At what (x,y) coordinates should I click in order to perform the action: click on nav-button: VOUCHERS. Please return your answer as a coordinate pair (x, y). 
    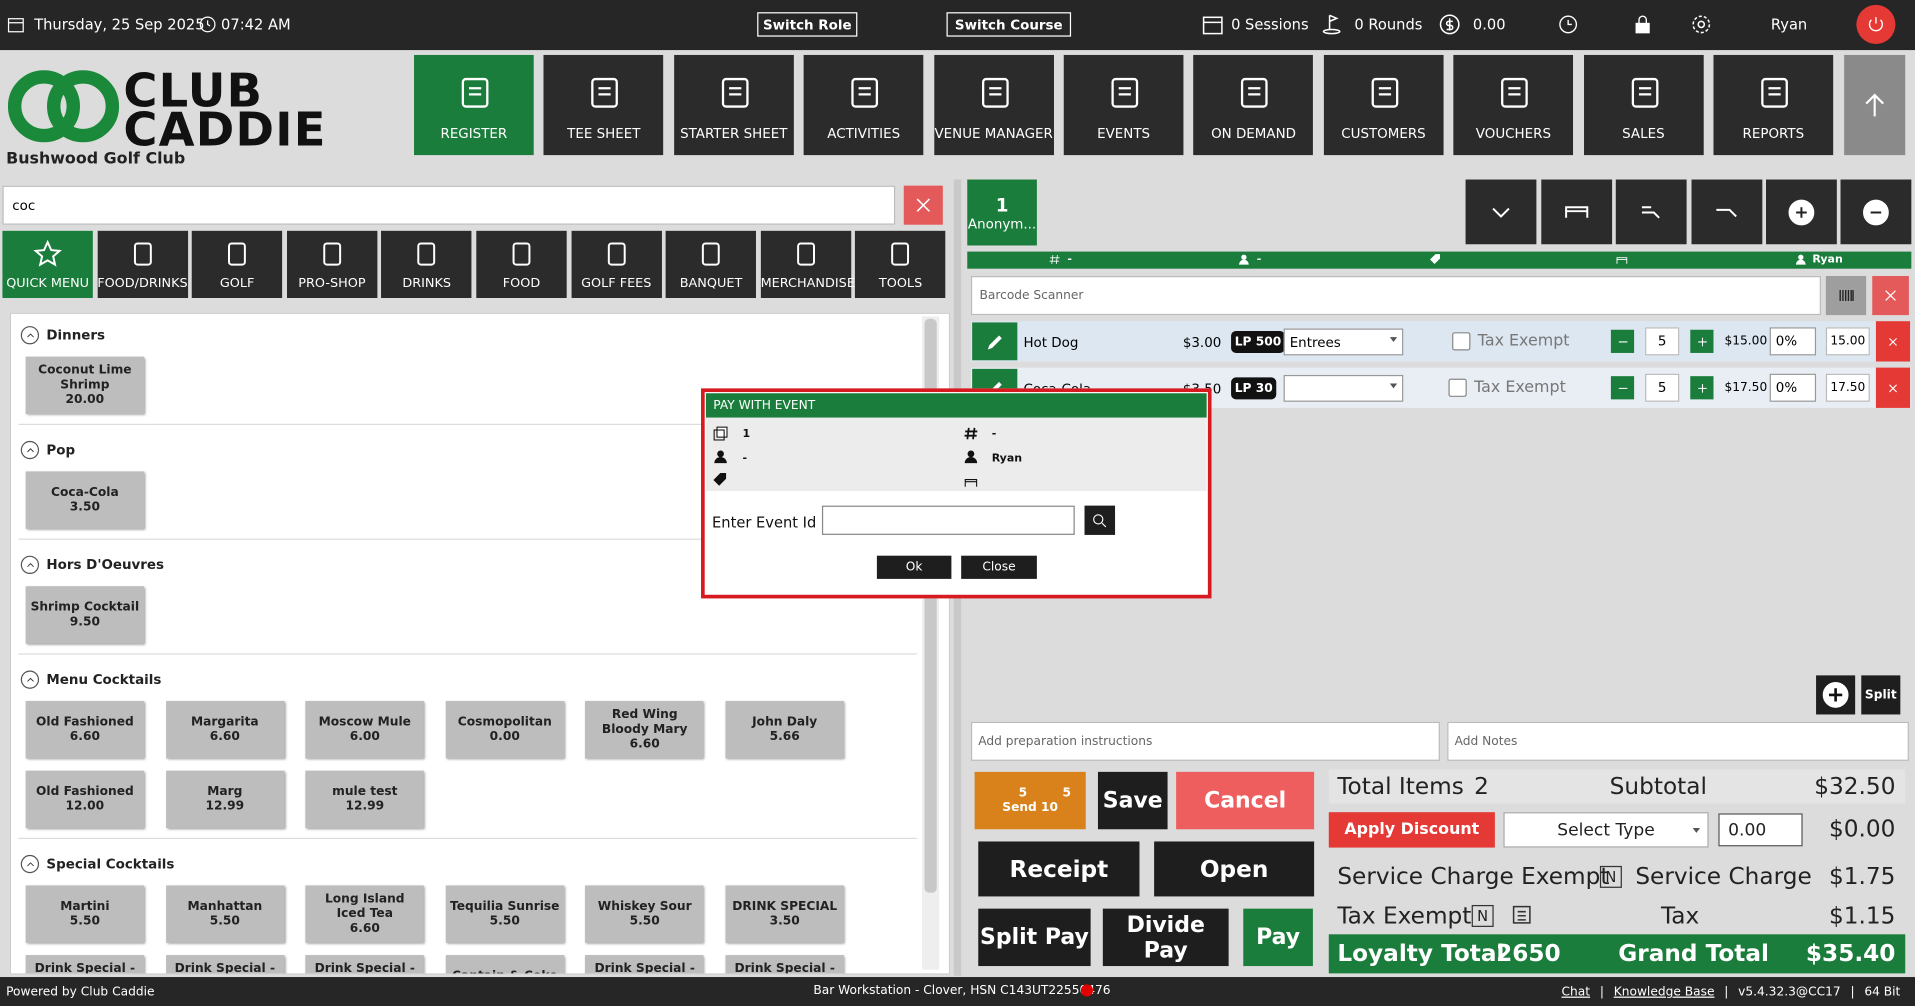
    Looking at the image, I should click on (1513, 105).